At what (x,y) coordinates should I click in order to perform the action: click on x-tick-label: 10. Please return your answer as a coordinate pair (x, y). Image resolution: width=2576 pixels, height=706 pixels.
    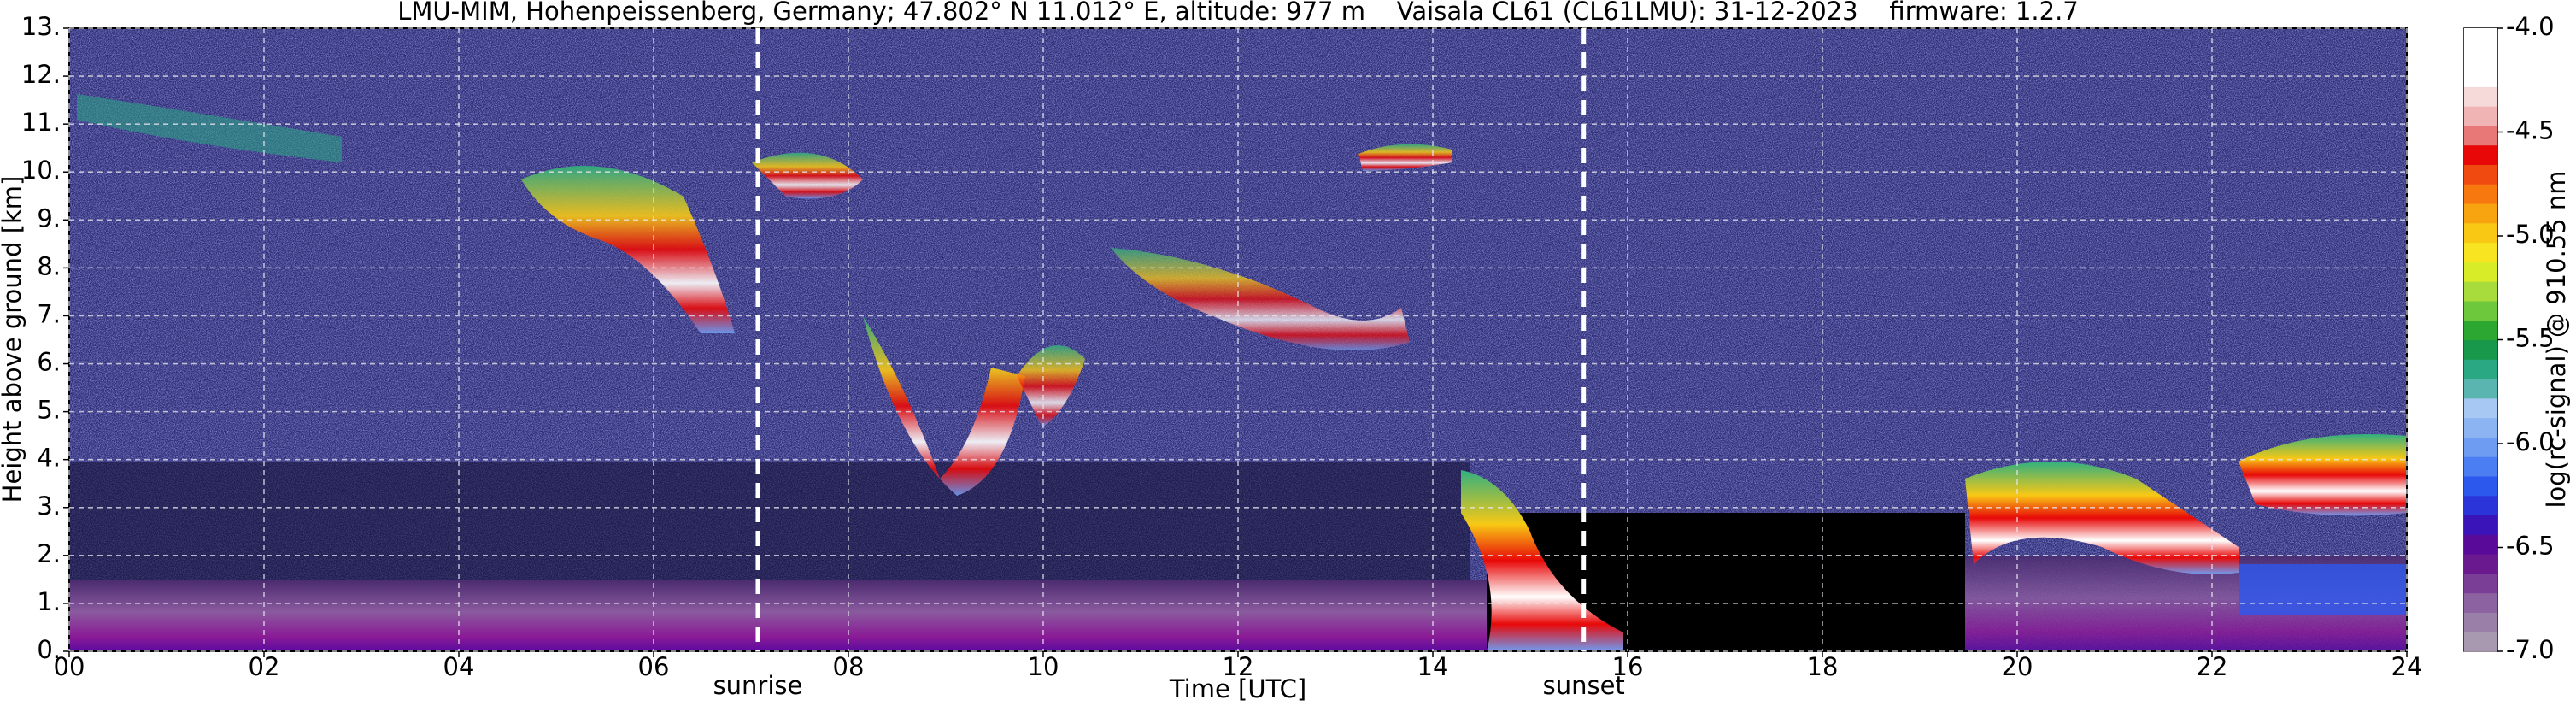
    Looking at the image, I should click on (1043, 666).